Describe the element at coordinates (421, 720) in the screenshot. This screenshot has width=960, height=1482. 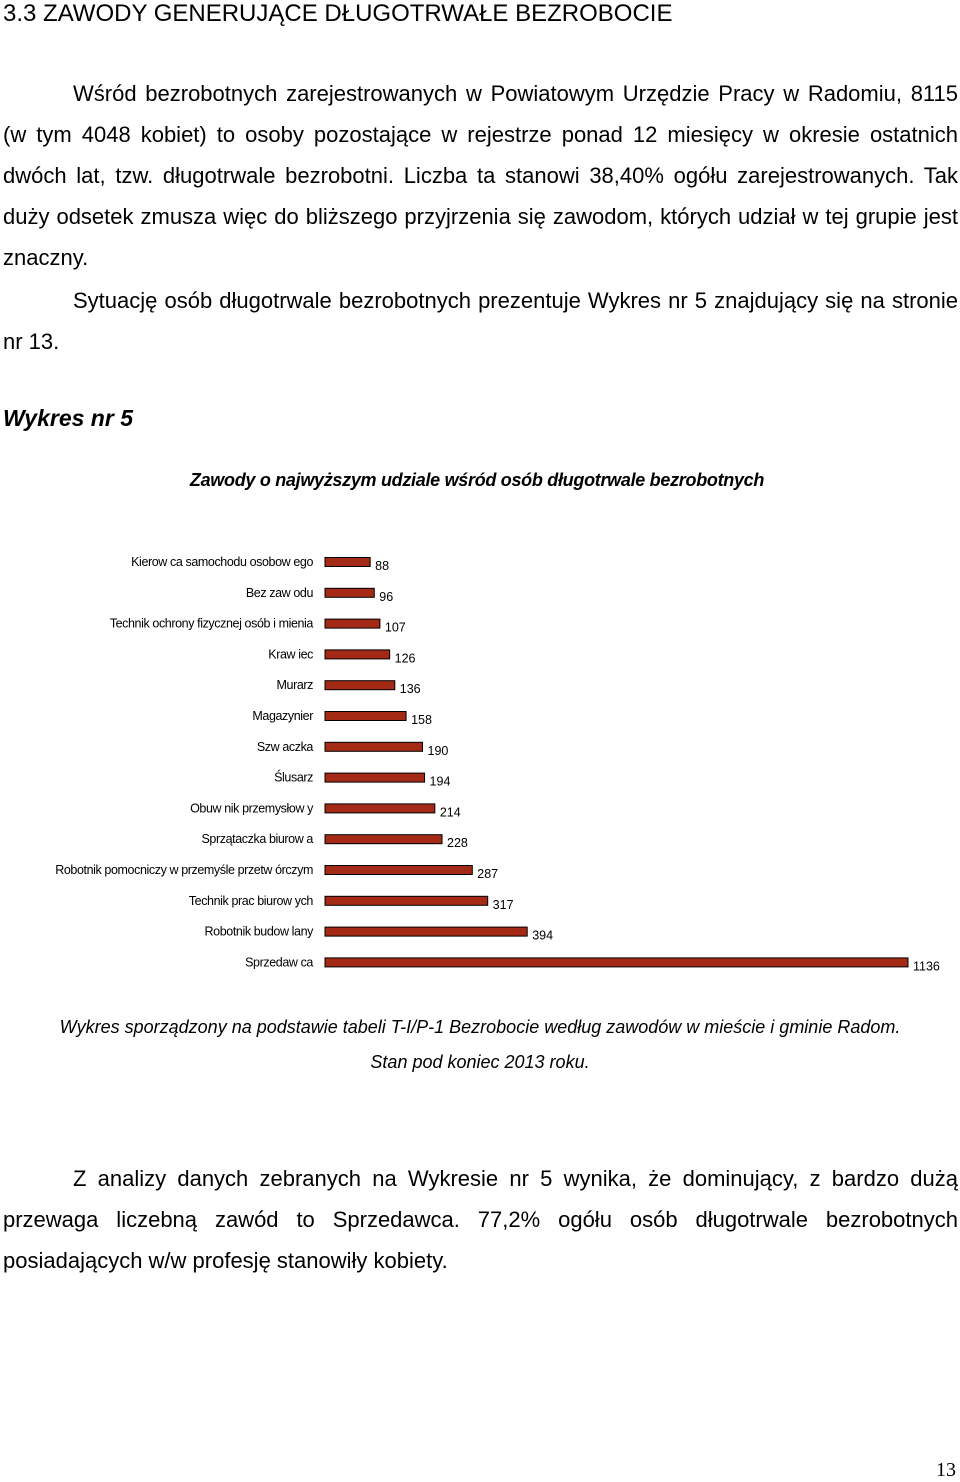
I see `value-label: 158` at that location.